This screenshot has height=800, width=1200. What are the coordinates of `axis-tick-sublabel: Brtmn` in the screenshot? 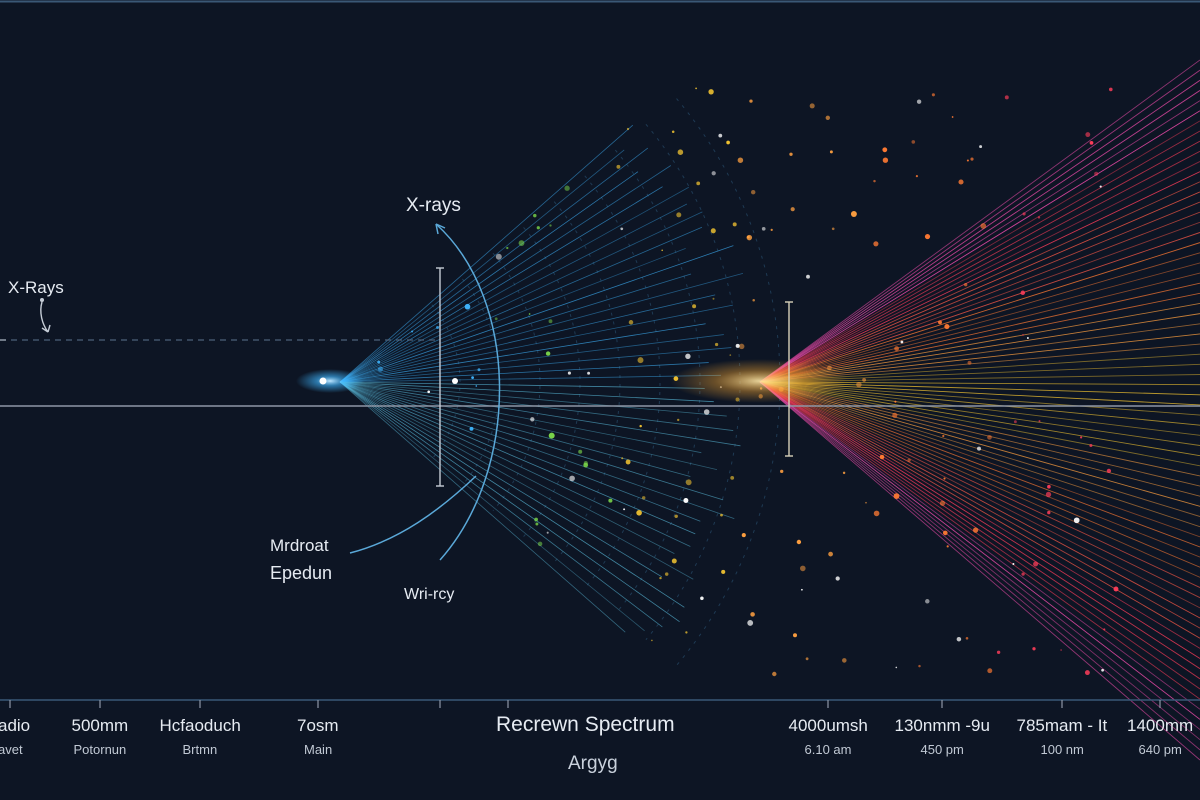 It's located at (200, 749).